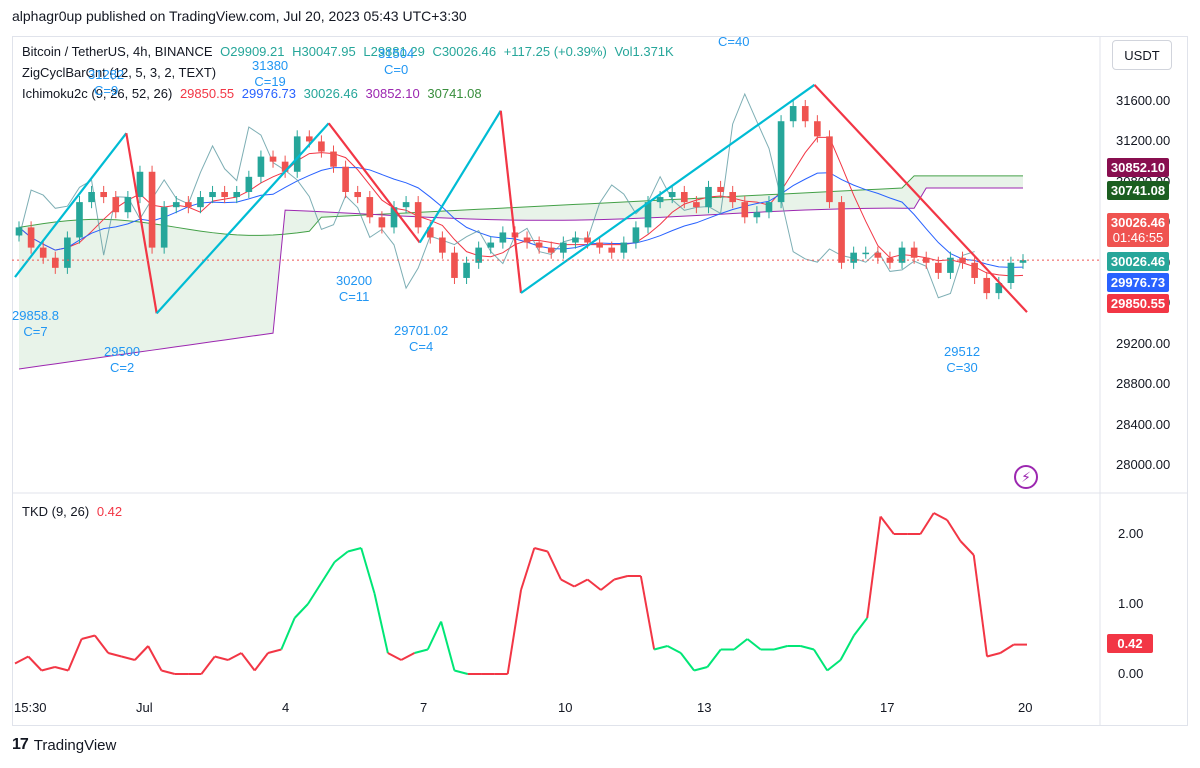 Image resolution: width=1200 pixels, height=768 pixels. What do you see at coordinates (421, 330) in the screenshot?
I see `pivot-price: 29701.02` at bounding box center [421, 330].